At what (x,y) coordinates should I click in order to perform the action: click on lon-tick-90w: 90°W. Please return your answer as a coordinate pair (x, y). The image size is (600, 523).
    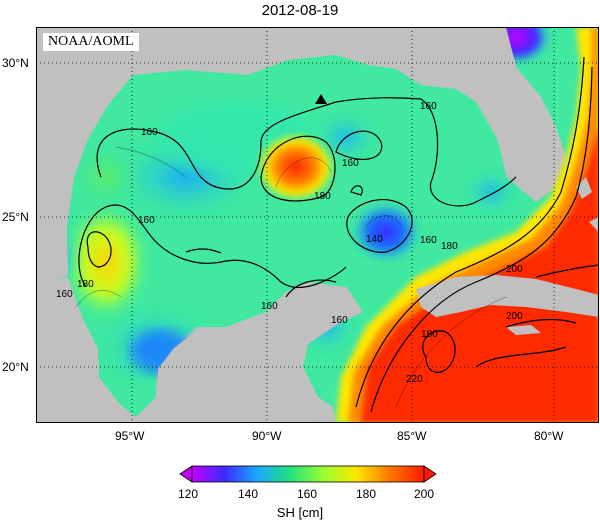
    Looking at the image, I should click on (267, 436).